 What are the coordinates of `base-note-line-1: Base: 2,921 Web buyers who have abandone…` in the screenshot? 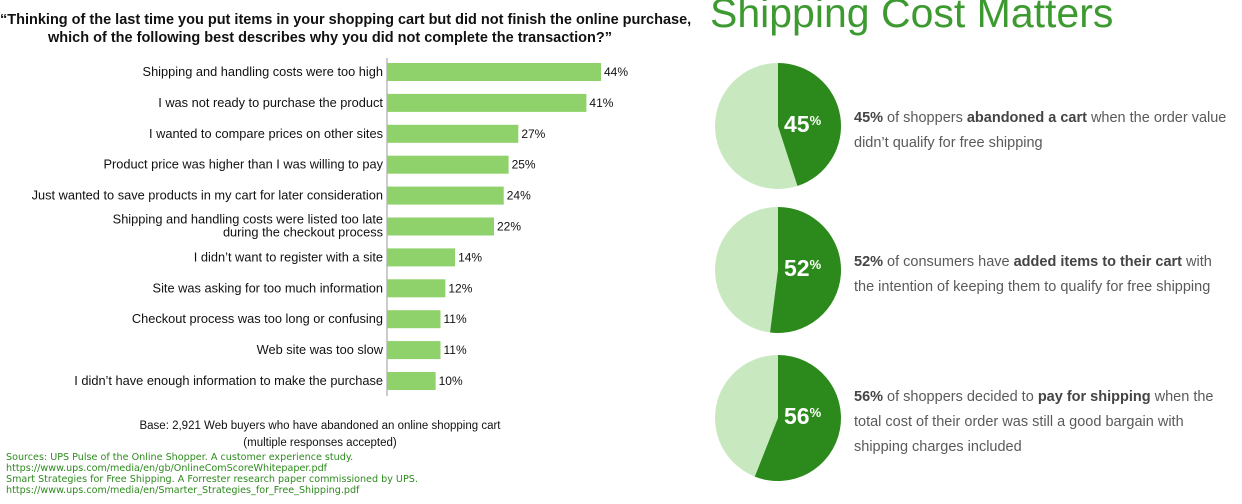 It's located at (320, 426).